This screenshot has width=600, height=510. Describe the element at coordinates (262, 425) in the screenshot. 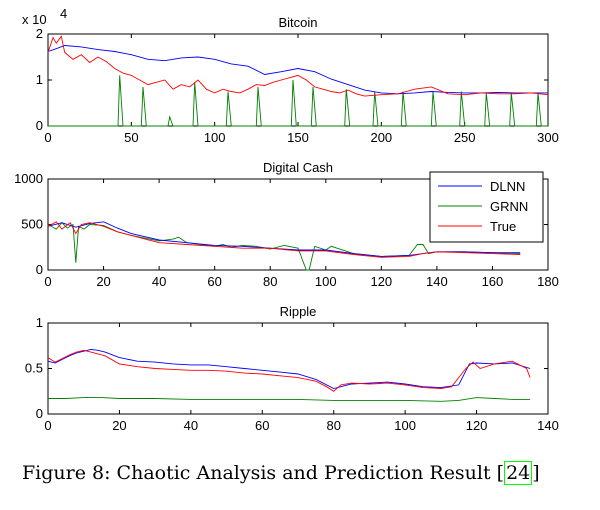

I see `ripple-xtick-label: 60` at that location.